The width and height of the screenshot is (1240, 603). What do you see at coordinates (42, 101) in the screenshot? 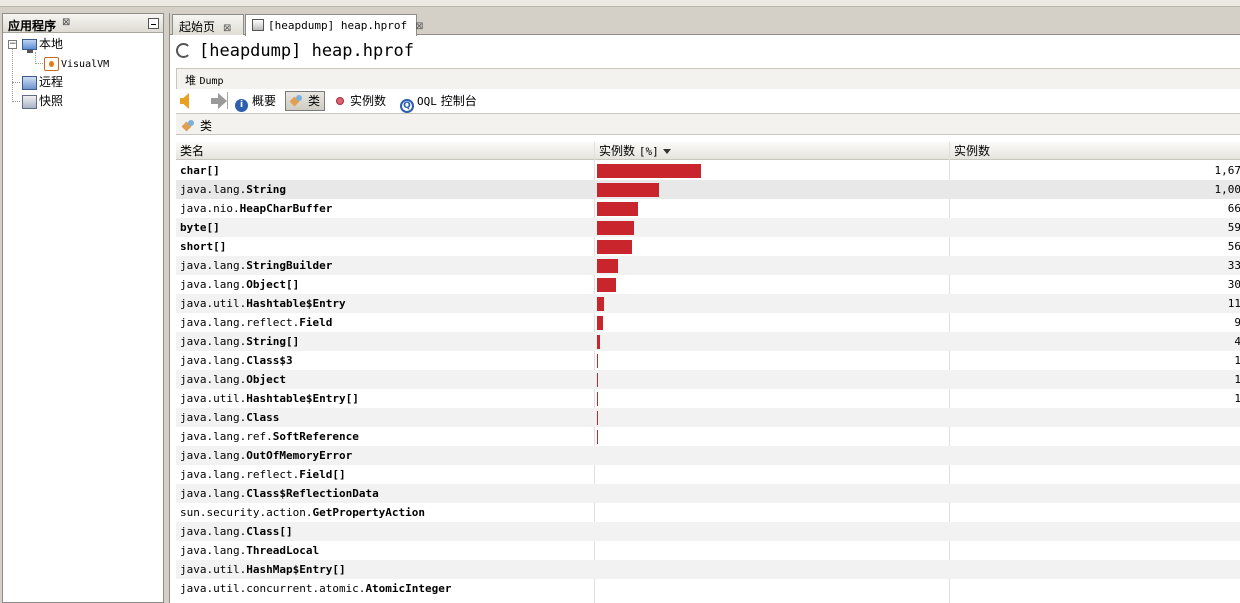
I see `tree-item-snapshots: 快照` at bounding box center [42, 101].